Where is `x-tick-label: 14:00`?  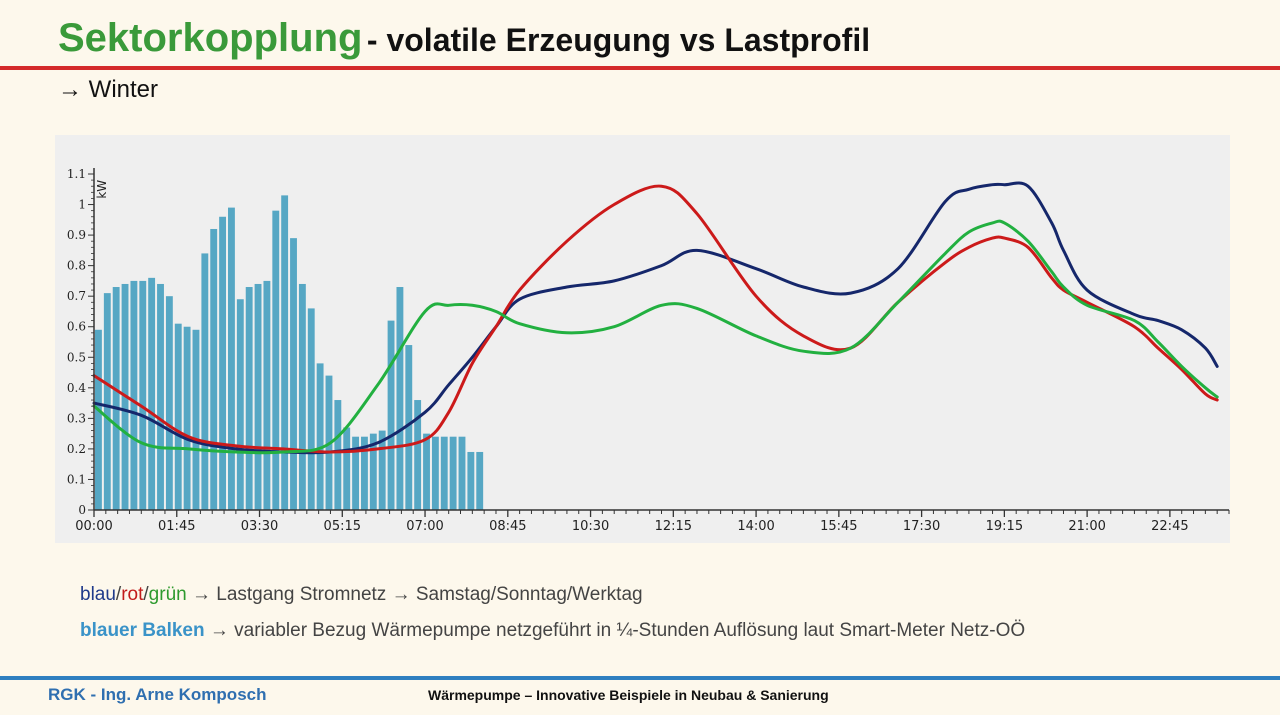
x-tick-label: 14:00 is located at coordinates (755, 526).